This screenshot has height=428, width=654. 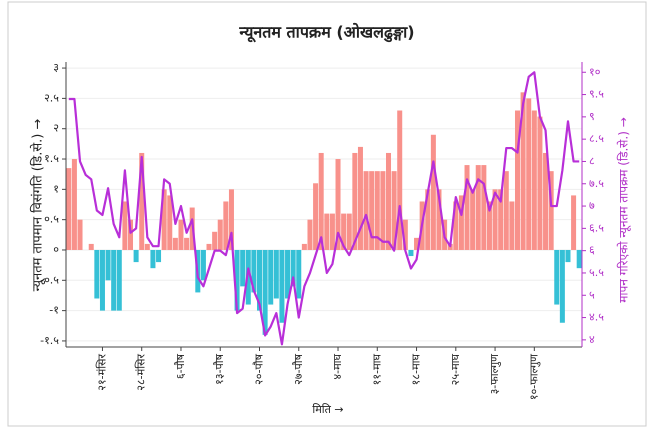 What do you see at coordinates (56, 188) in the screenshot?
I see `y-tick-label: १` at bounding box center [56, 188].